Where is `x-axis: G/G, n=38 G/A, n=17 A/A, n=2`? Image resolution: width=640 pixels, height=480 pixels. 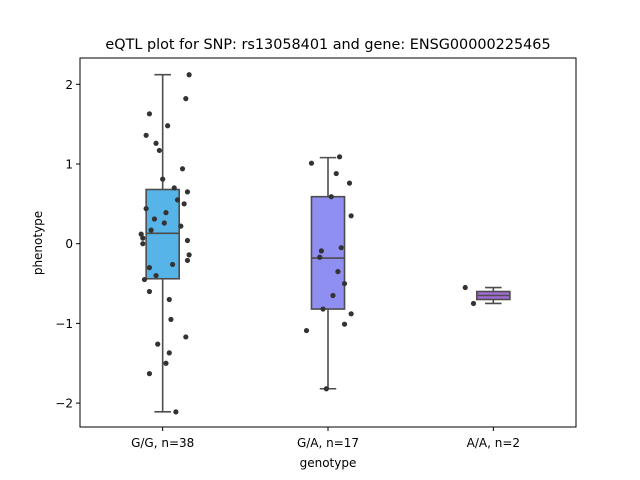
x-axis: G/G, n=38 G/A, n=17 A/A, n=2 is located at coordinates (325, 438).